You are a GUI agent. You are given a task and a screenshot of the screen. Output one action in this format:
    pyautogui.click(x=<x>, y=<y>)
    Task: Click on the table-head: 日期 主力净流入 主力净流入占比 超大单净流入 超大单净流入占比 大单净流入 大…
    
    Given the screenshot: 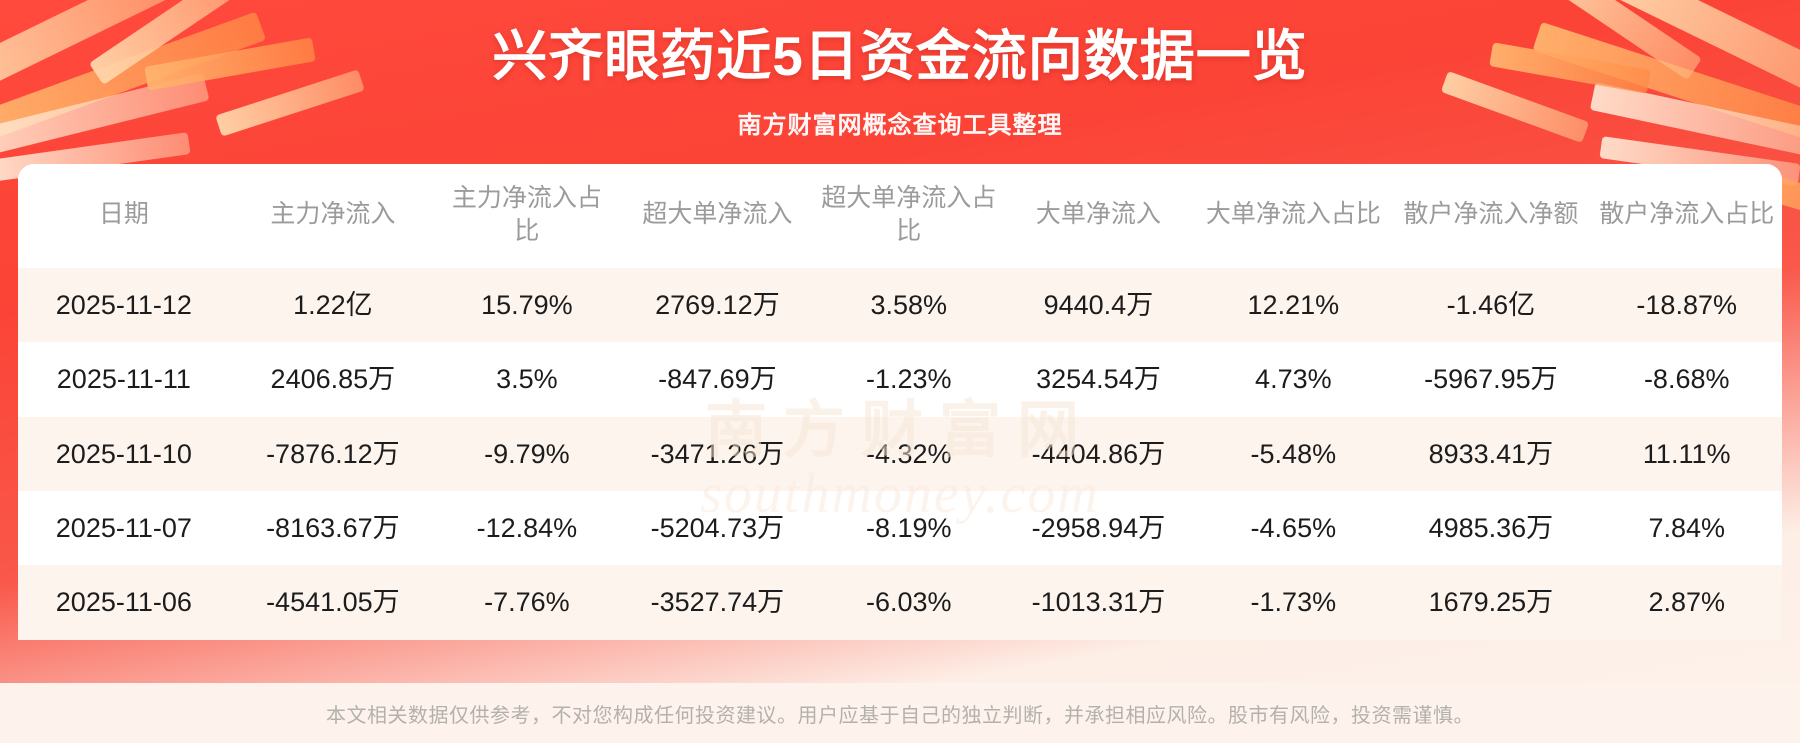 What is the action you would take?
    pyautogui.click(x=900, y=215)
    